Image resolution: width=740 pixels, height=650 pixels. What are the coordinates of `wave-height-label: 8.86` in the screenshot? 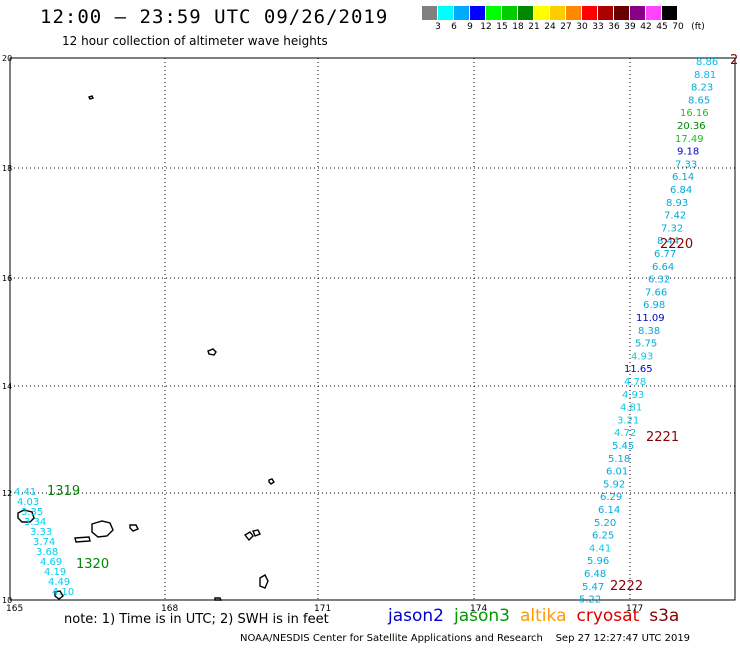 It's located at (707, 62).